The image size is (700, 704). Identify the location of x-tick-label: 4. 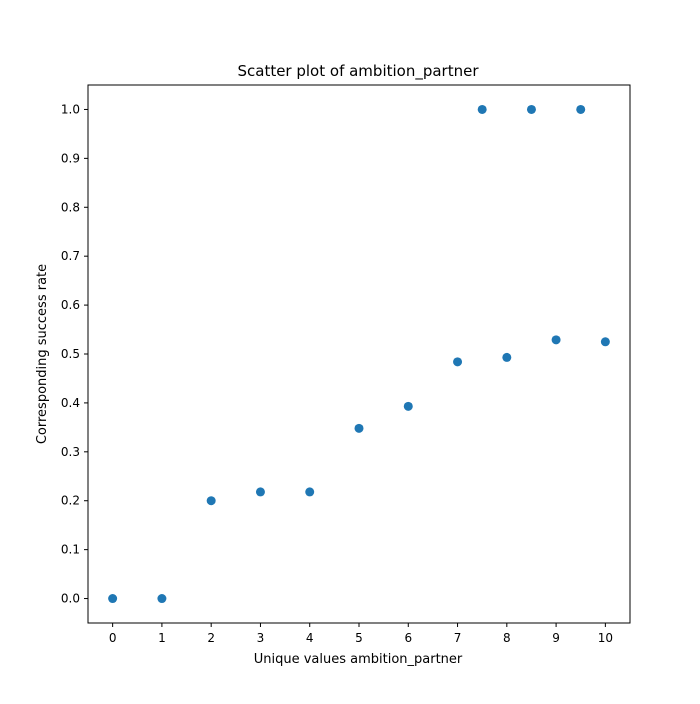
(310, 638).